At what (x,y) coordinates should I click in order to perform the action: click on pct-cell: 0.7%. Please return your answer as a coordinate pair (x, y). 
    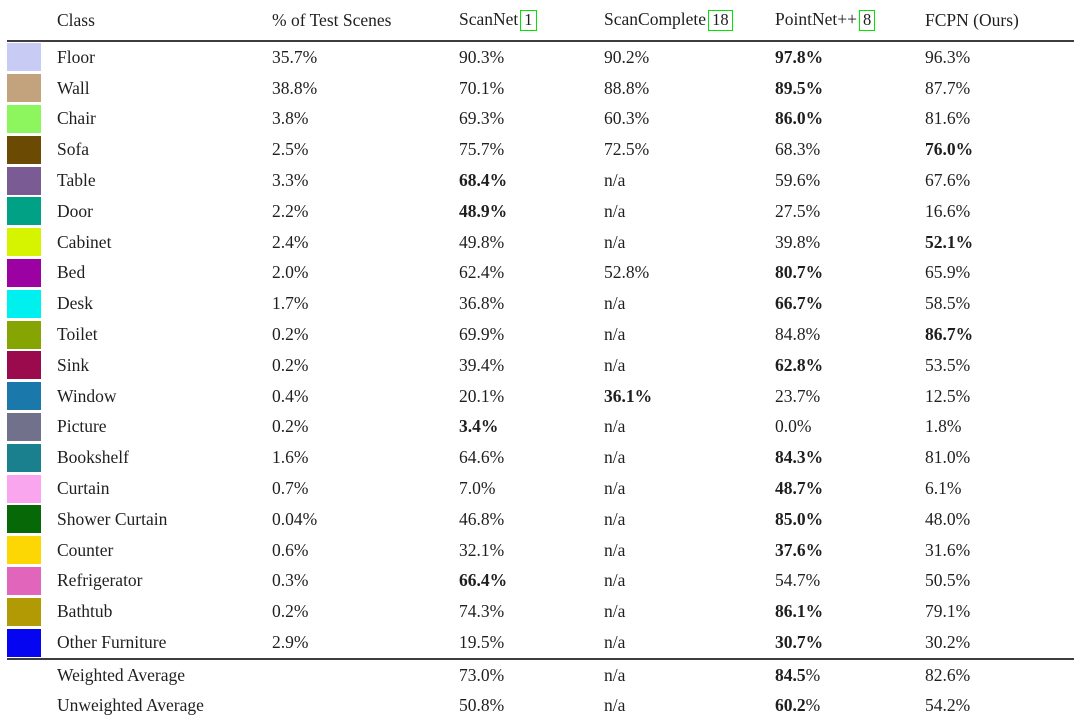
    Looking at the image, I should click on (290, 488).